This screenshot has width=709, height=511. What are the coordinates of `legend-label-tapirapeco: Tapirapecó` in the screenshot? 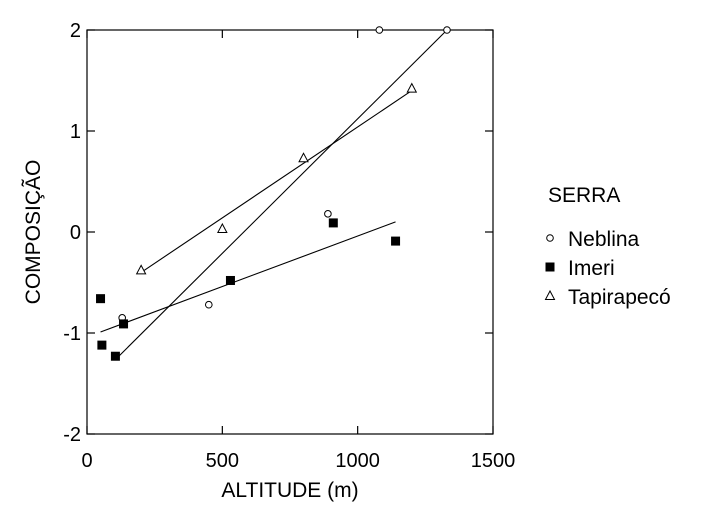 It's located at (619, 297).